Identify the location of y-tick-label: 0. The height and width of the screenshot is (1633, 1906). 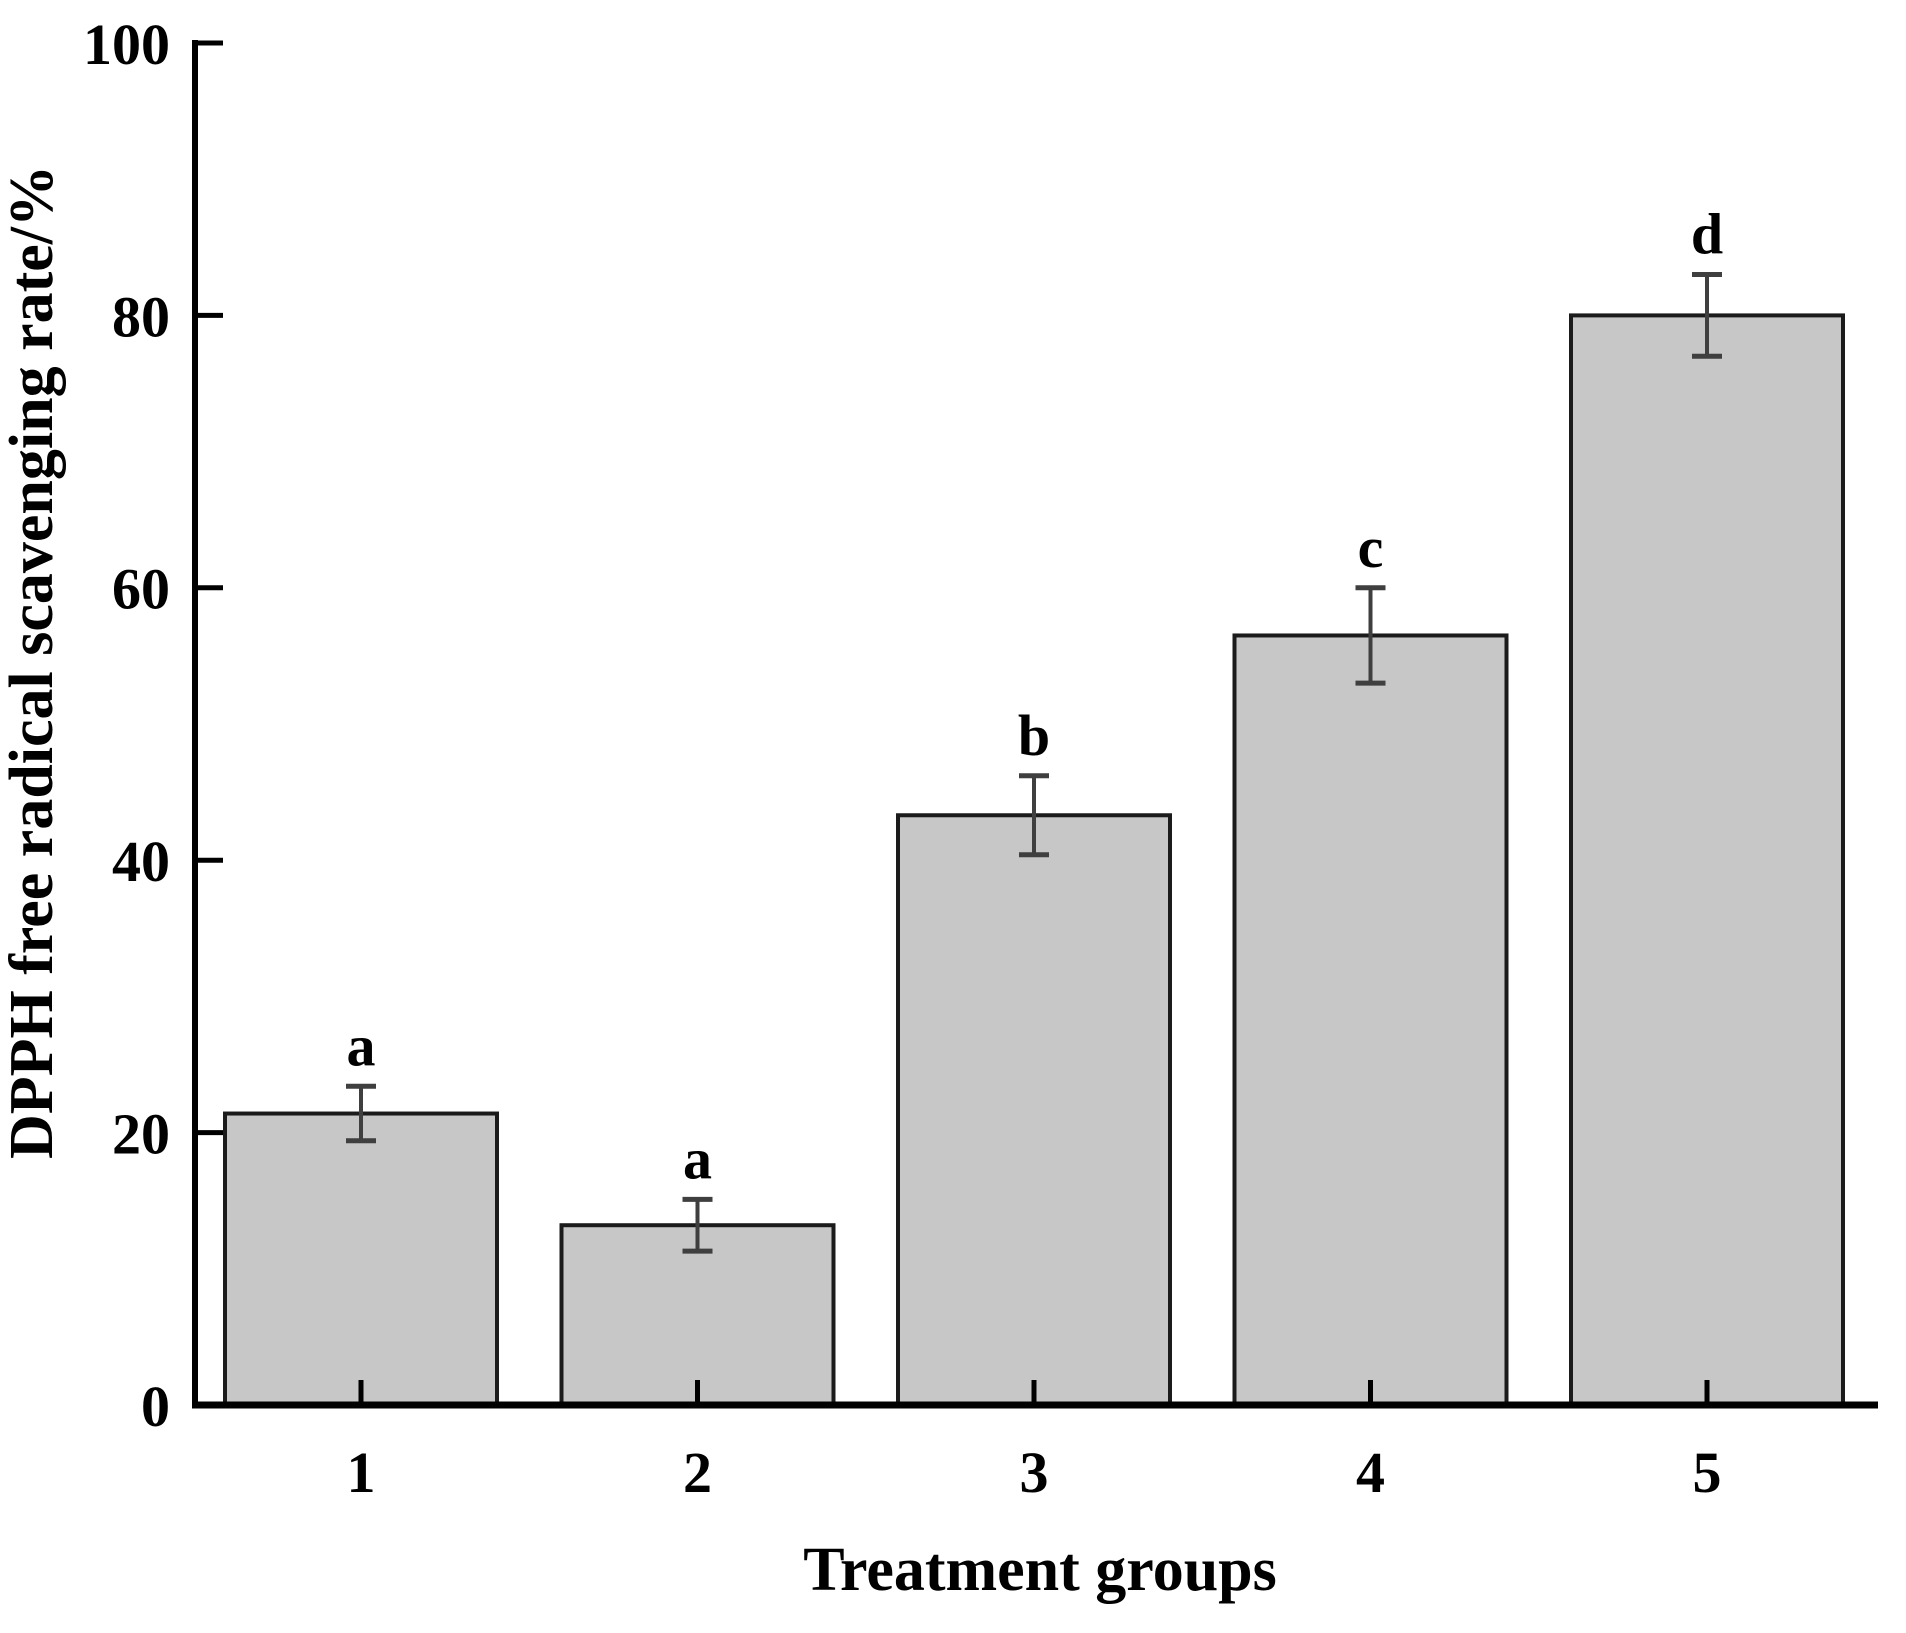
(155, 1406).